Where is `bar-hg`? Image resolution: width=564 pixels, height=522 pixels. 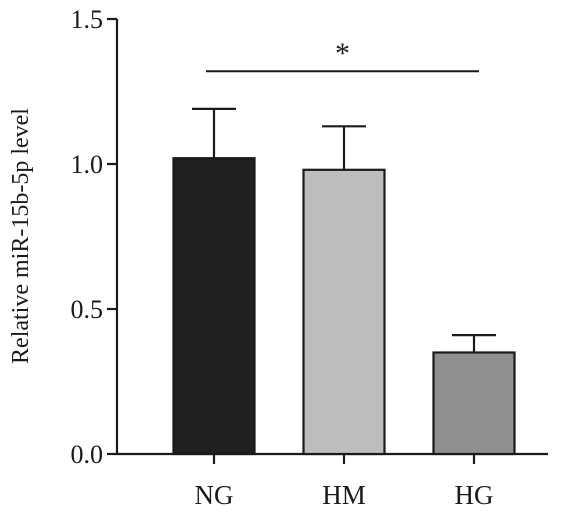
bar-hg is located at coordinates (474, 403).